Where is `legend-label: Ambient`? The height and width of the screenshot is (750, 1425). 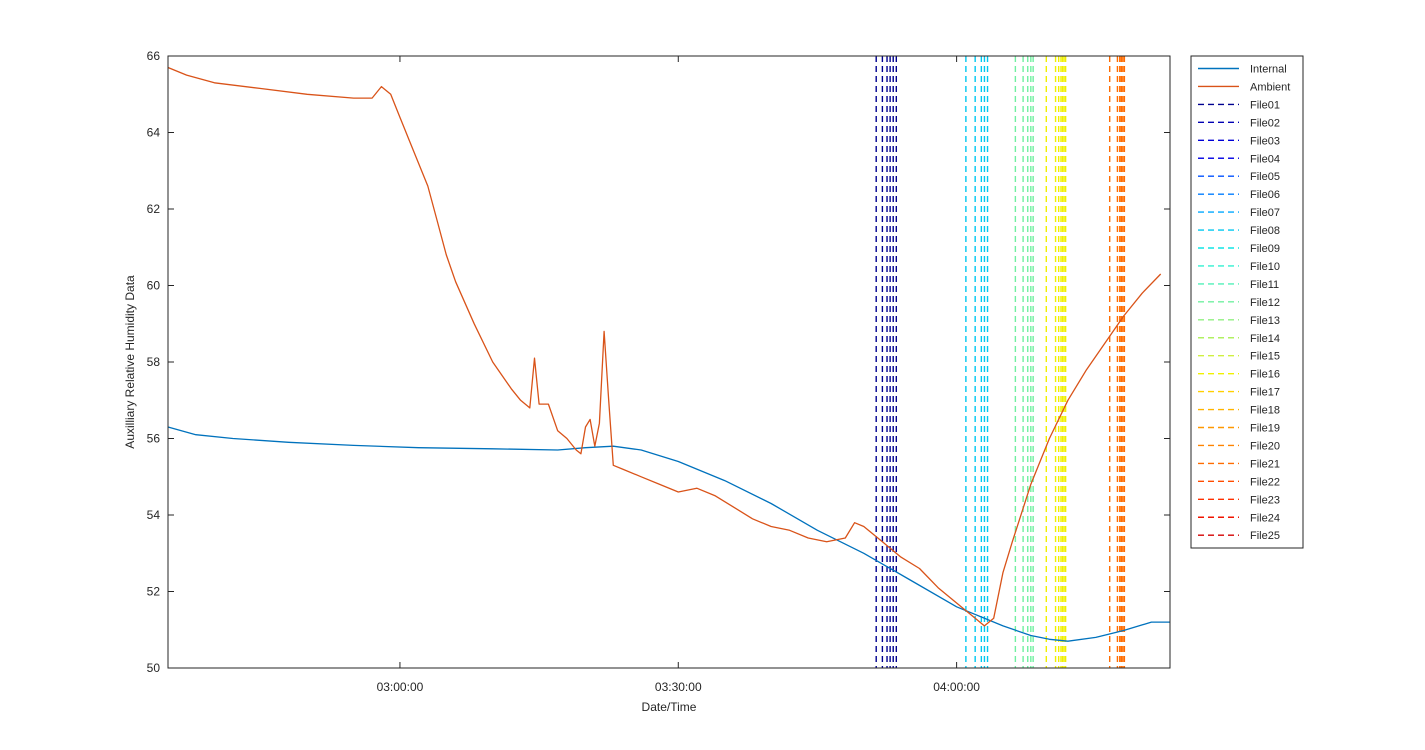 legend-label: Ambient is located at coordinates (1270, 87).